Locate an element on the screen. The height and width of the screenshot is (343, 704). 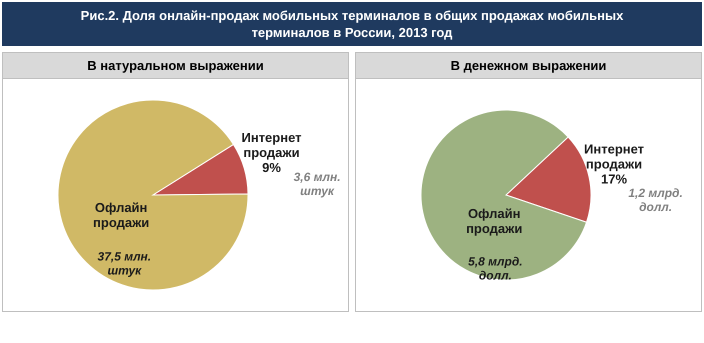
text: 17% is located at coordinates (614, 179).